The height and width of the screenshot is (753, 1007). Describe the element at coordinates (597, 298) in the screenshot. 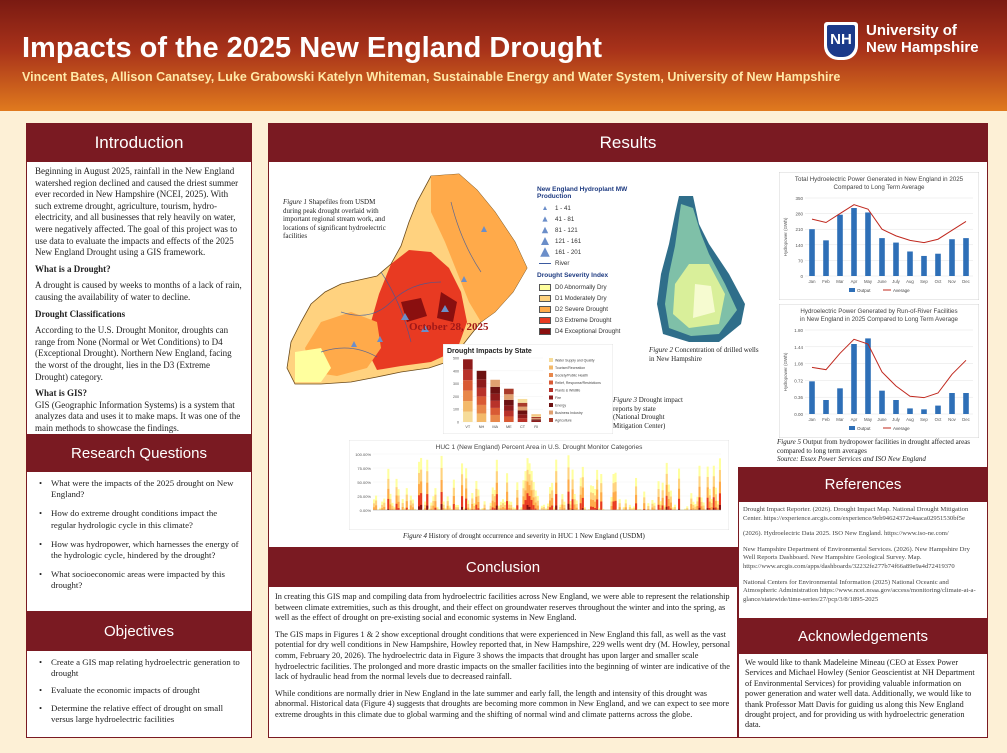

I see `legend-drought-item: D1 Moderately Dry` at that location.